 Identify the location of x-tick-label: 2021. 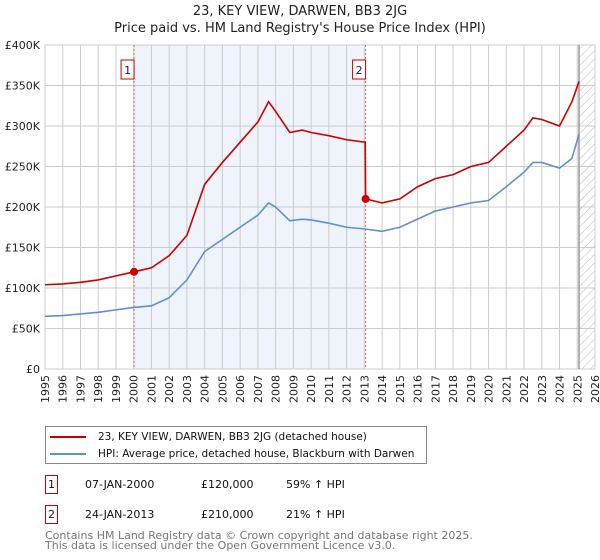
(506, 389).